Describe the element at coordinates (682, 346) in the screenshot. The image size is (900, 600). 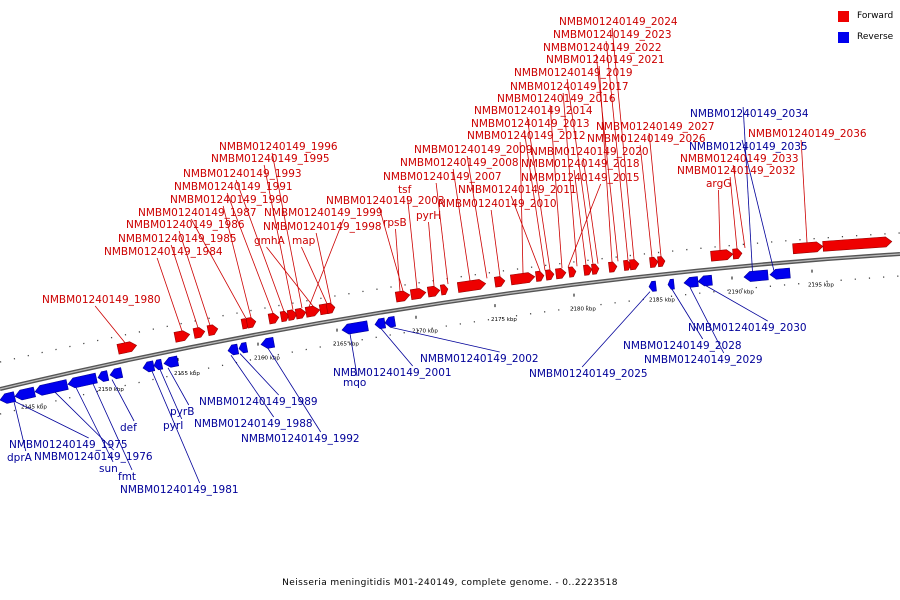
I see `reverse-gene-label: NMBM01240149_2028` at that location.